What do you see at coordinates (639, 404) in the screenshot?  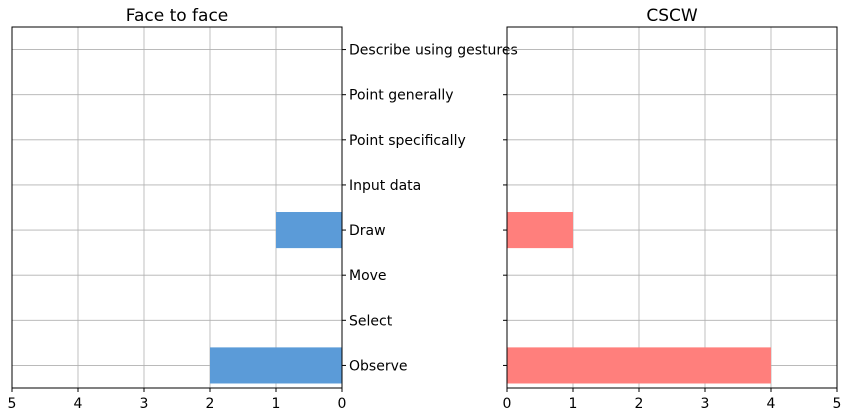 I see `right-x-tick-label: 2` at bounding box center [639, 404].